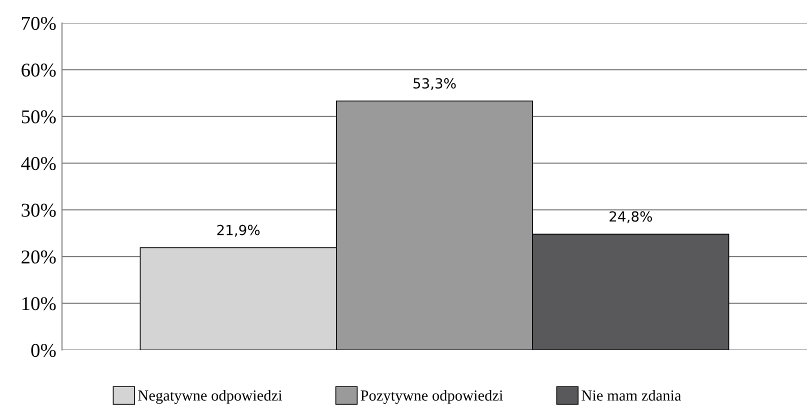 This screenshot has height=412, width=807. What do you see at coordinates (39, 117) in the screenshot?
I see `y-tick-label: 50%` at bounding box center [39, 117].